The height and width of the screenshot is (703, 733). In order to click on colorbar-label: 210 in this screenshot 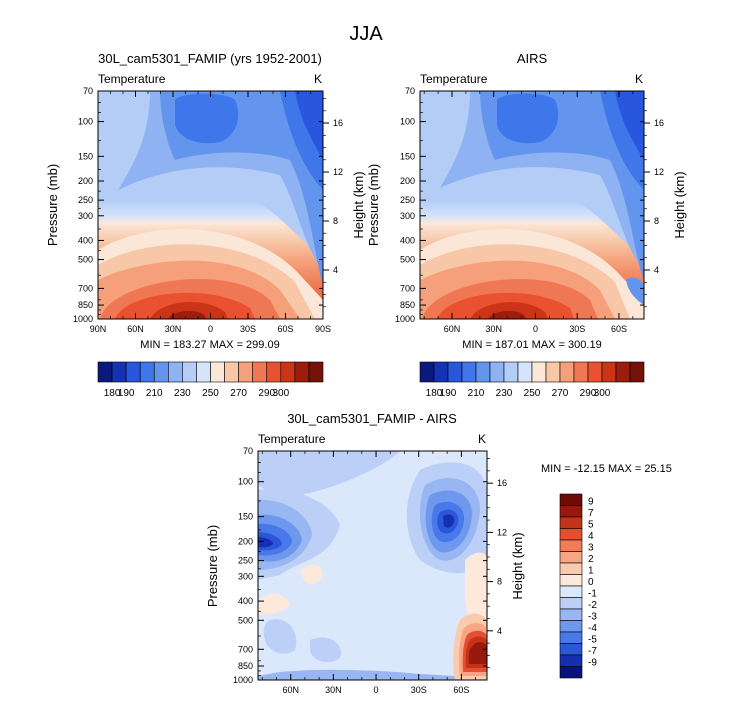, I will do `click(476, 393)`.